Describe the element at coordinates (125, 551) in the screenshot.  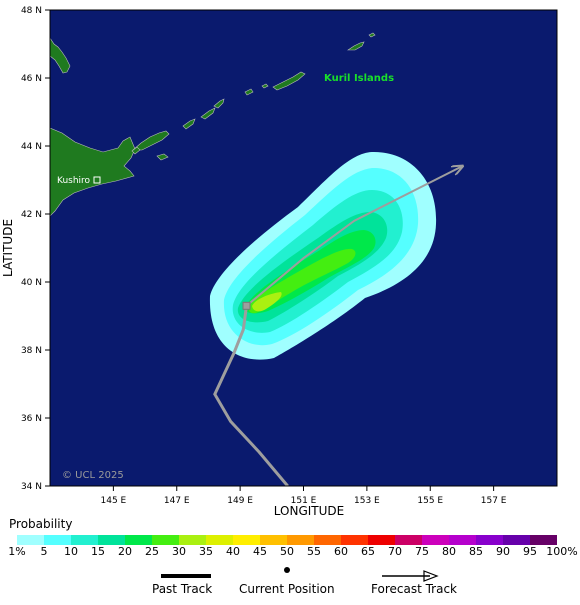
I see `colorbar-label: 20` at that location.